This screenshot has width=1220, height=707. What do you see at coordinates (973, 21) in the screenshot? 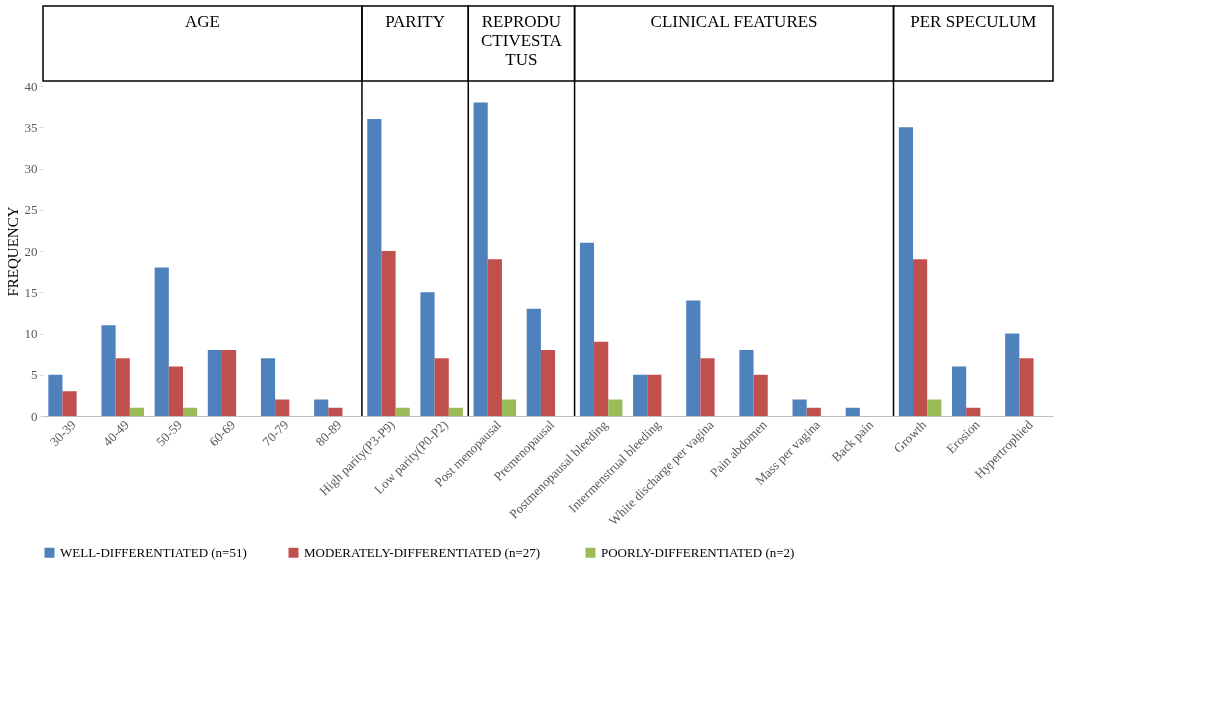
I see `text: PER SPECULUM` at bounding box center [973, 21].